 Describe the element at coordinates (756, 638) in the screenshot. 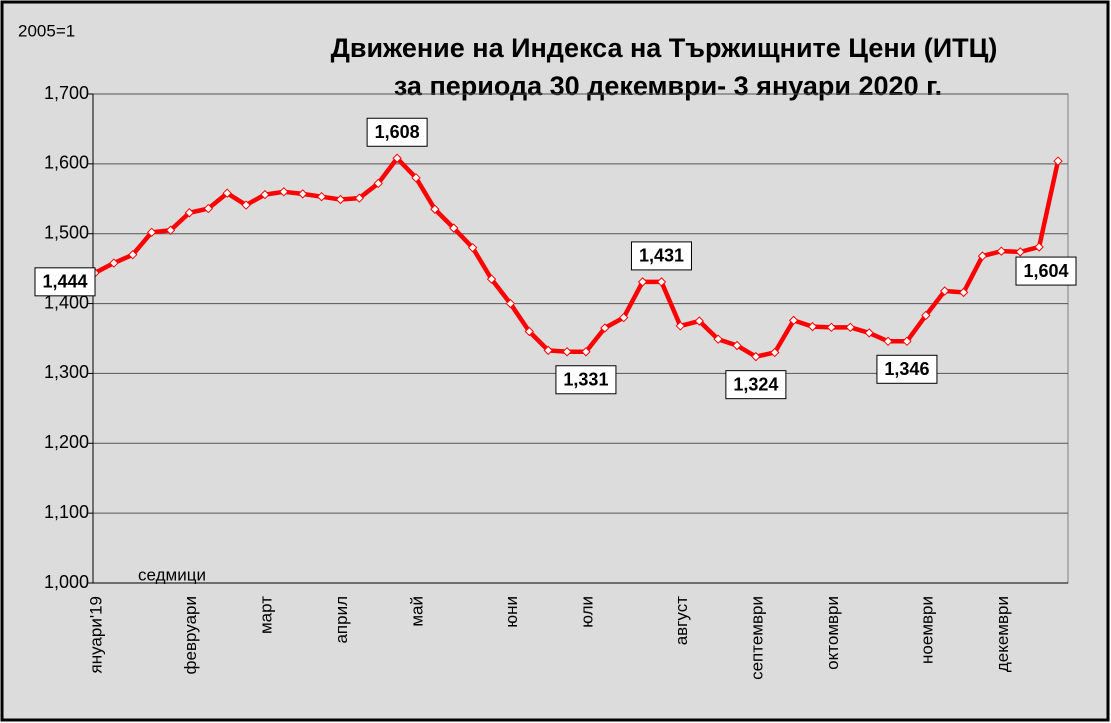

I see `x-tick-label: септември` at that location.